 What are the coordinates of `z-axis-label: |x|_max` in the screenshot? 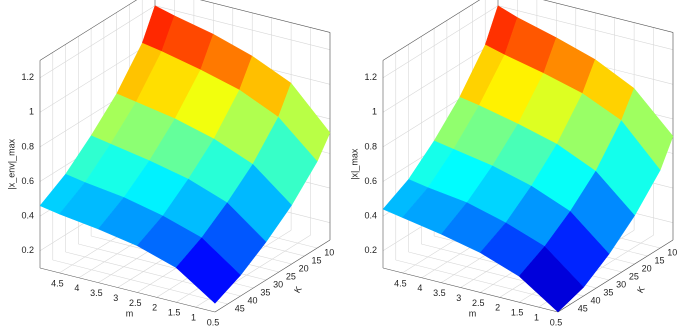 It's located at (354, 164).